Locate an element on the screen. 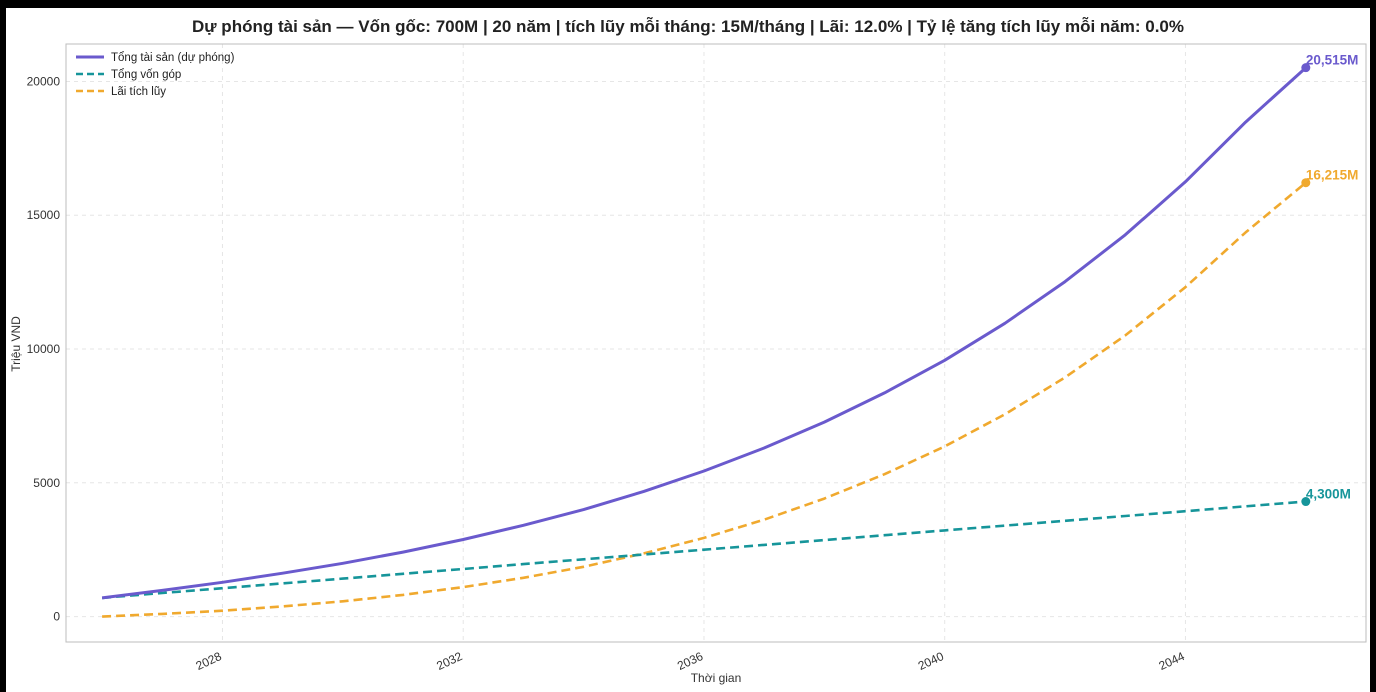 The image size is (1376, 692). legend-label-1: Tổng vốn góp is located at coordinates (146, 75).